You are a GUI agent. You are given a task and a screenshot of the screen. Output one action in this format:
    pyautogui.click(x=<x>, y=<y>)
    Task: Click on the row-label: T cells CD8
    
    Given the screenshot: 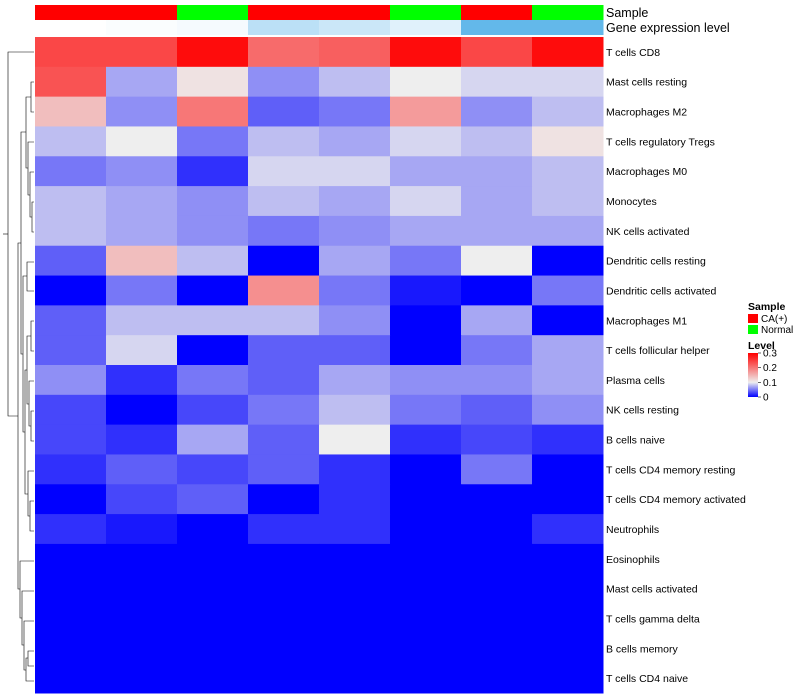 What is the action you would take?
    pyautogui.click(x=633, y=53)
    